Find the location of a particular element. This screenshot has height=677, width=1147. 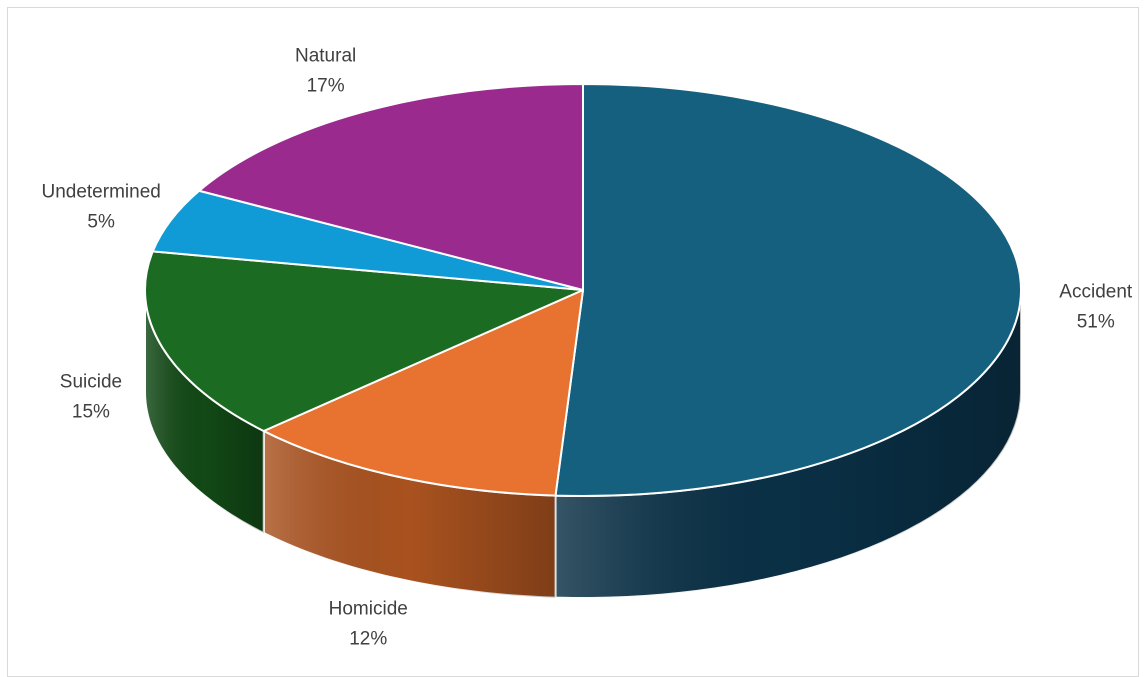

slice-side-shade-homicide is located at coordinates (409, 514).